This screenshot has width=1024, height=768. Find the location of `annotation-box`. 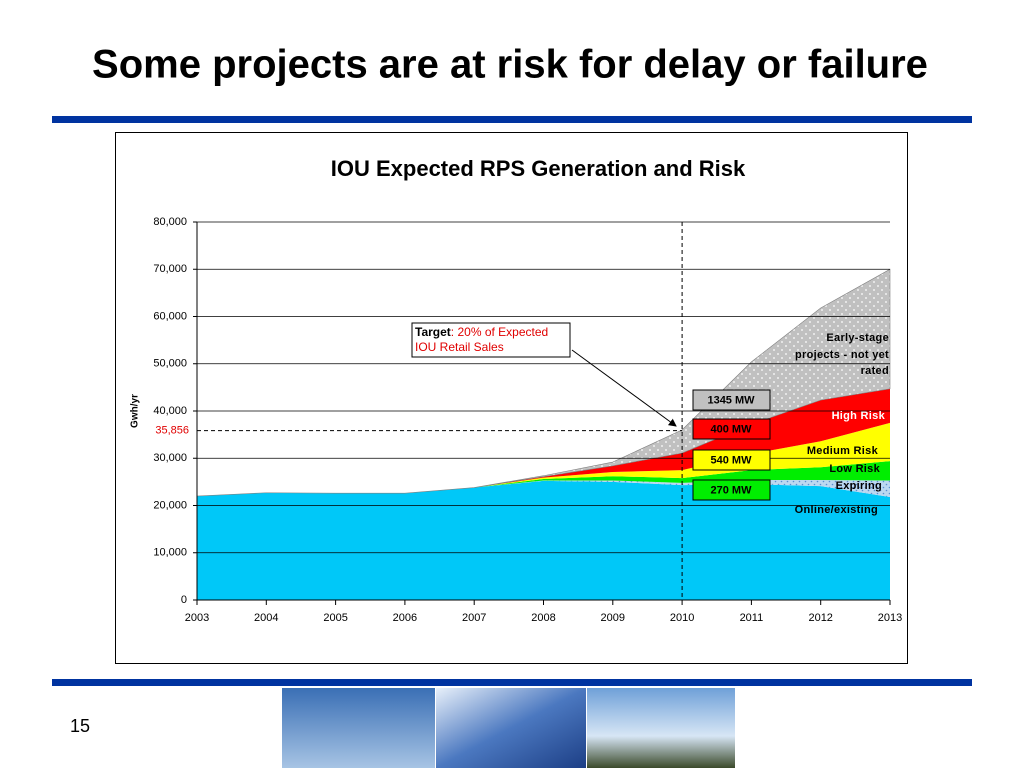

annotation-box is located at coordinates (491, 340).